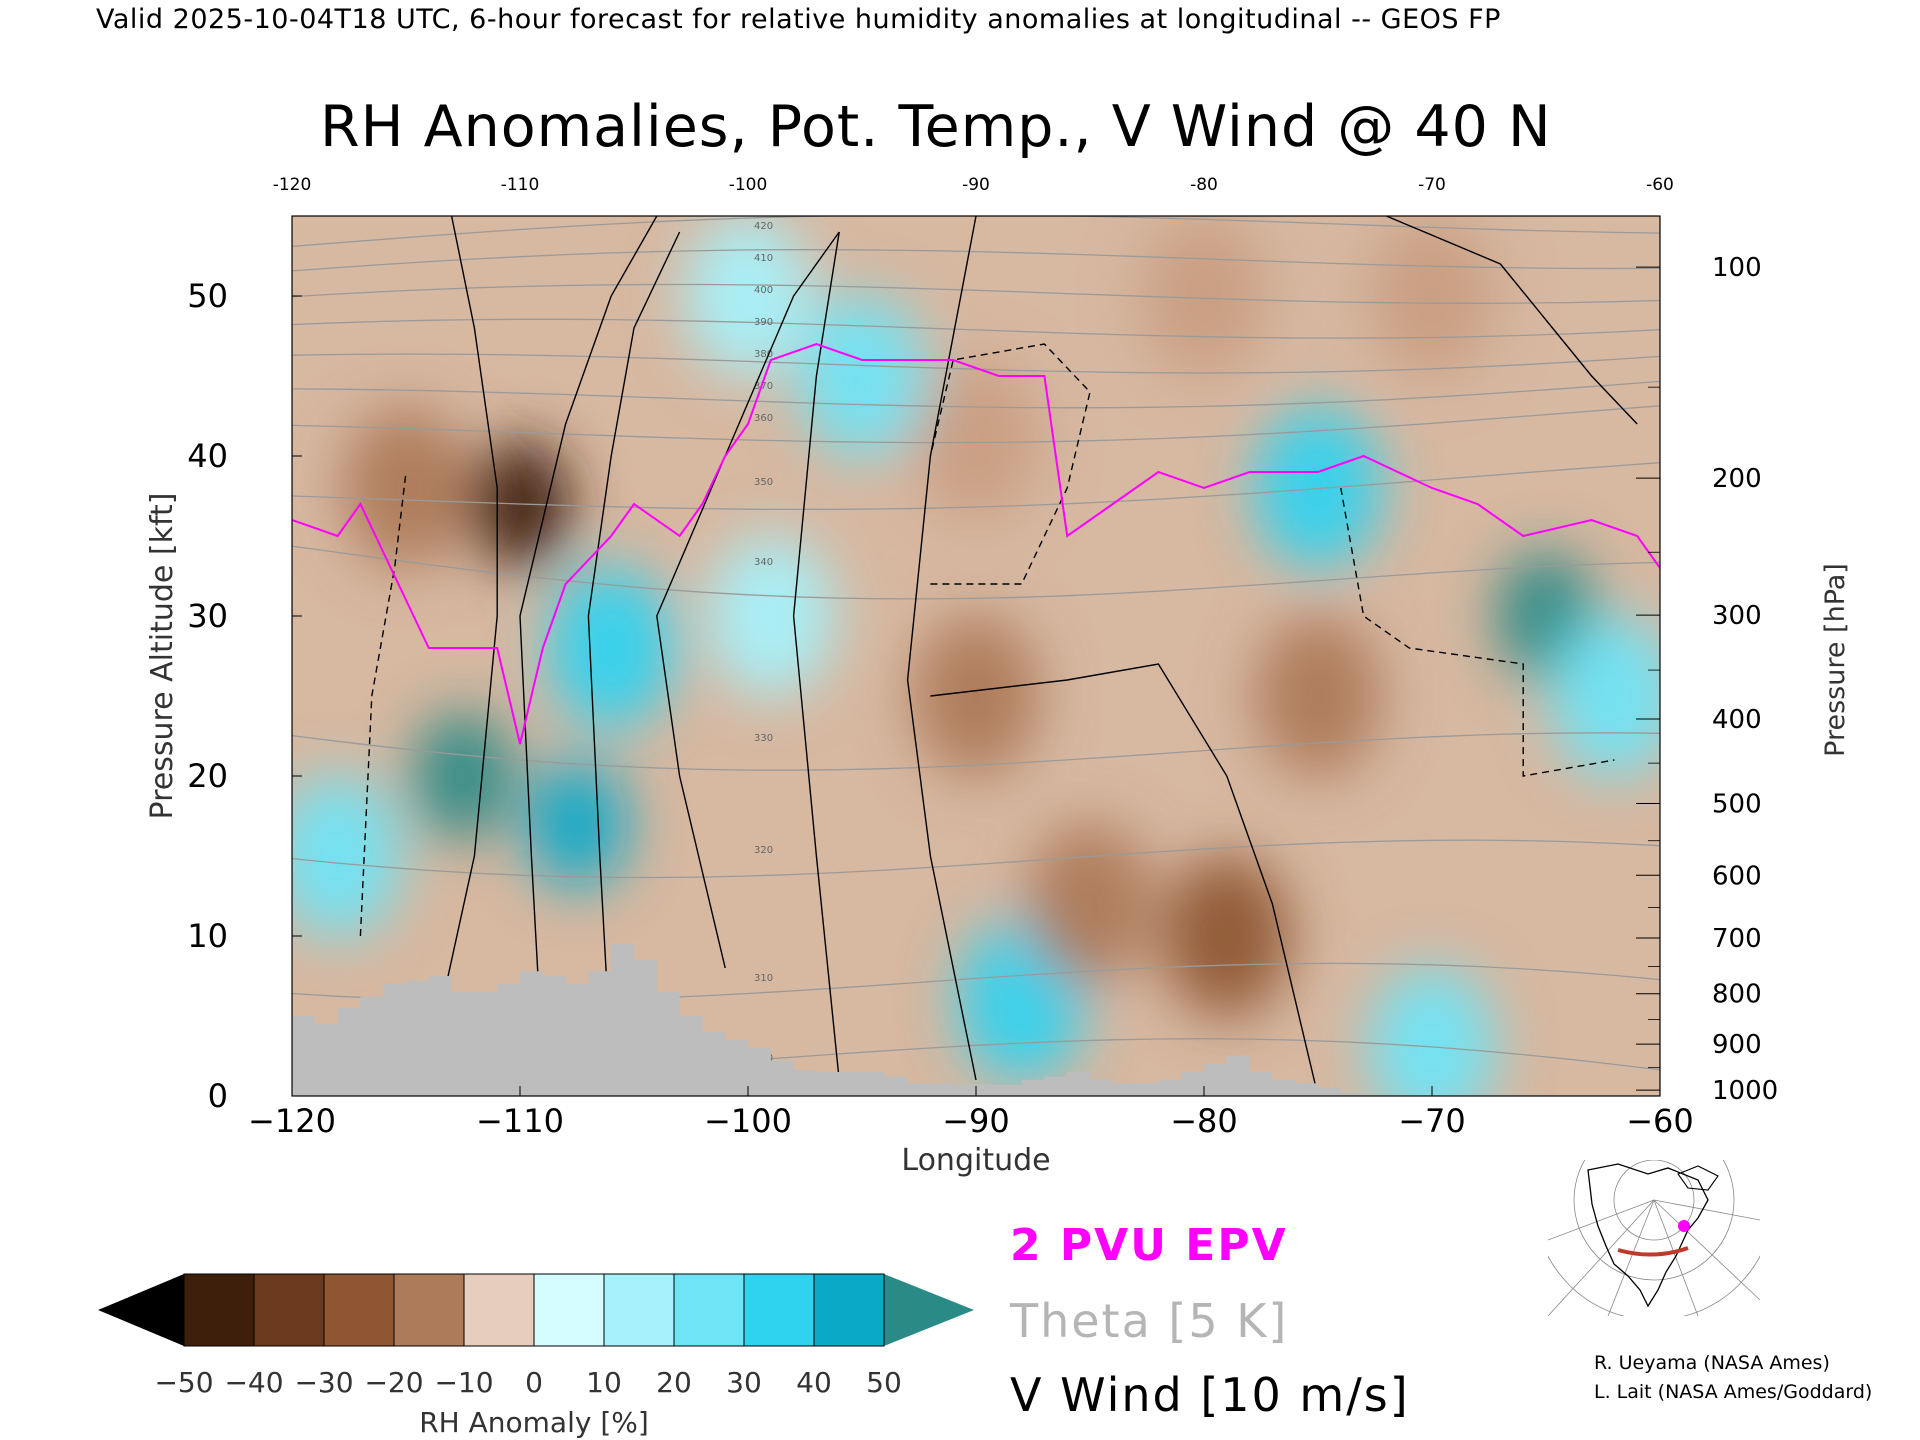  I want to click on x-tick-label-top: -90, so click(976, 185).